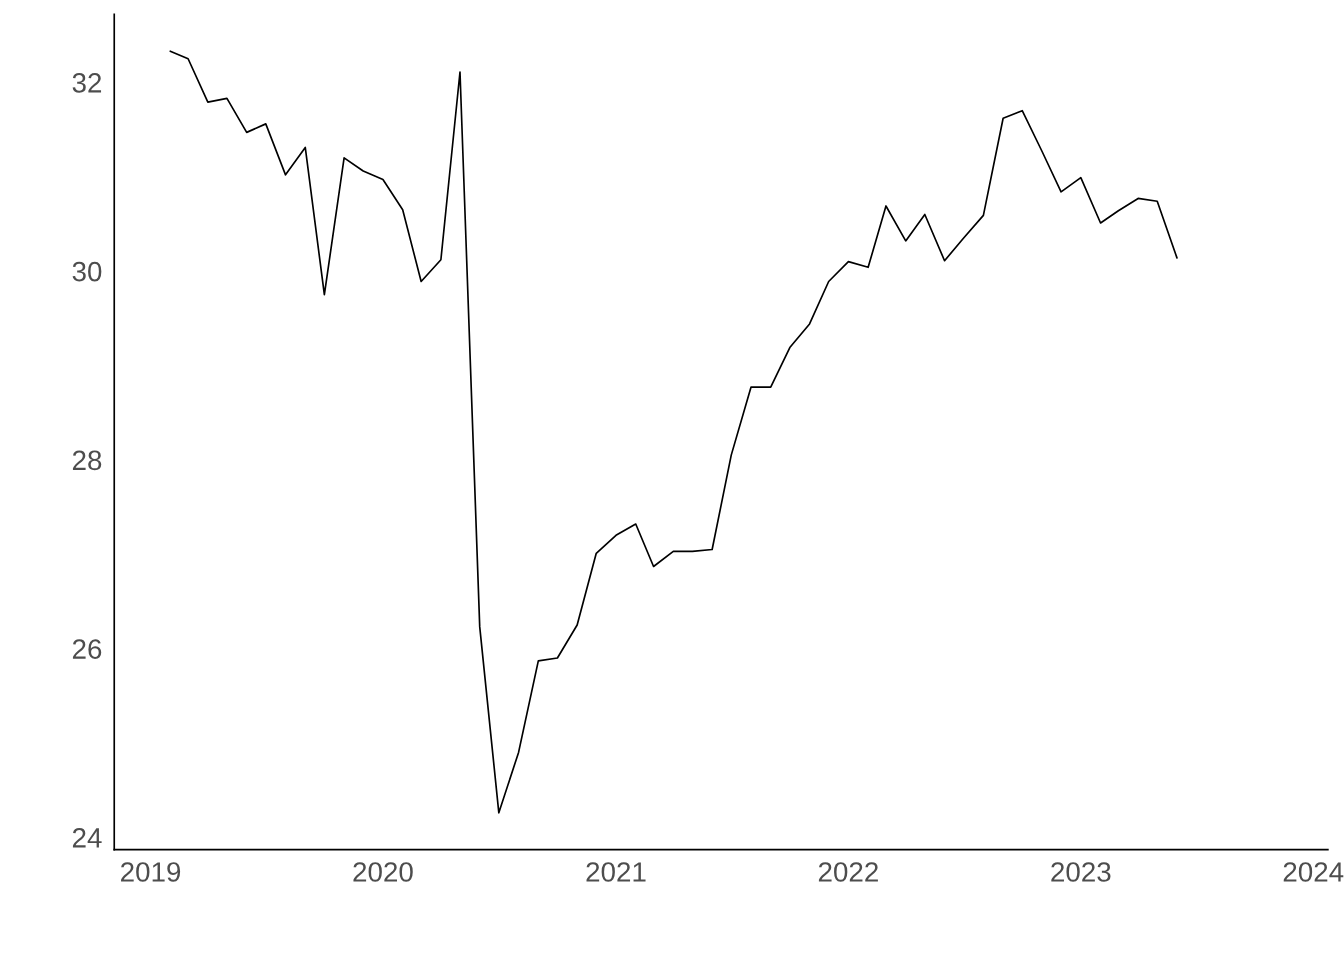 The height and width of the screenshot is (960, 1344). What do you see at coordinates (87, 83) in the screenshot?
I see `y-tick-label: 32` at bounding box center [87, 83].